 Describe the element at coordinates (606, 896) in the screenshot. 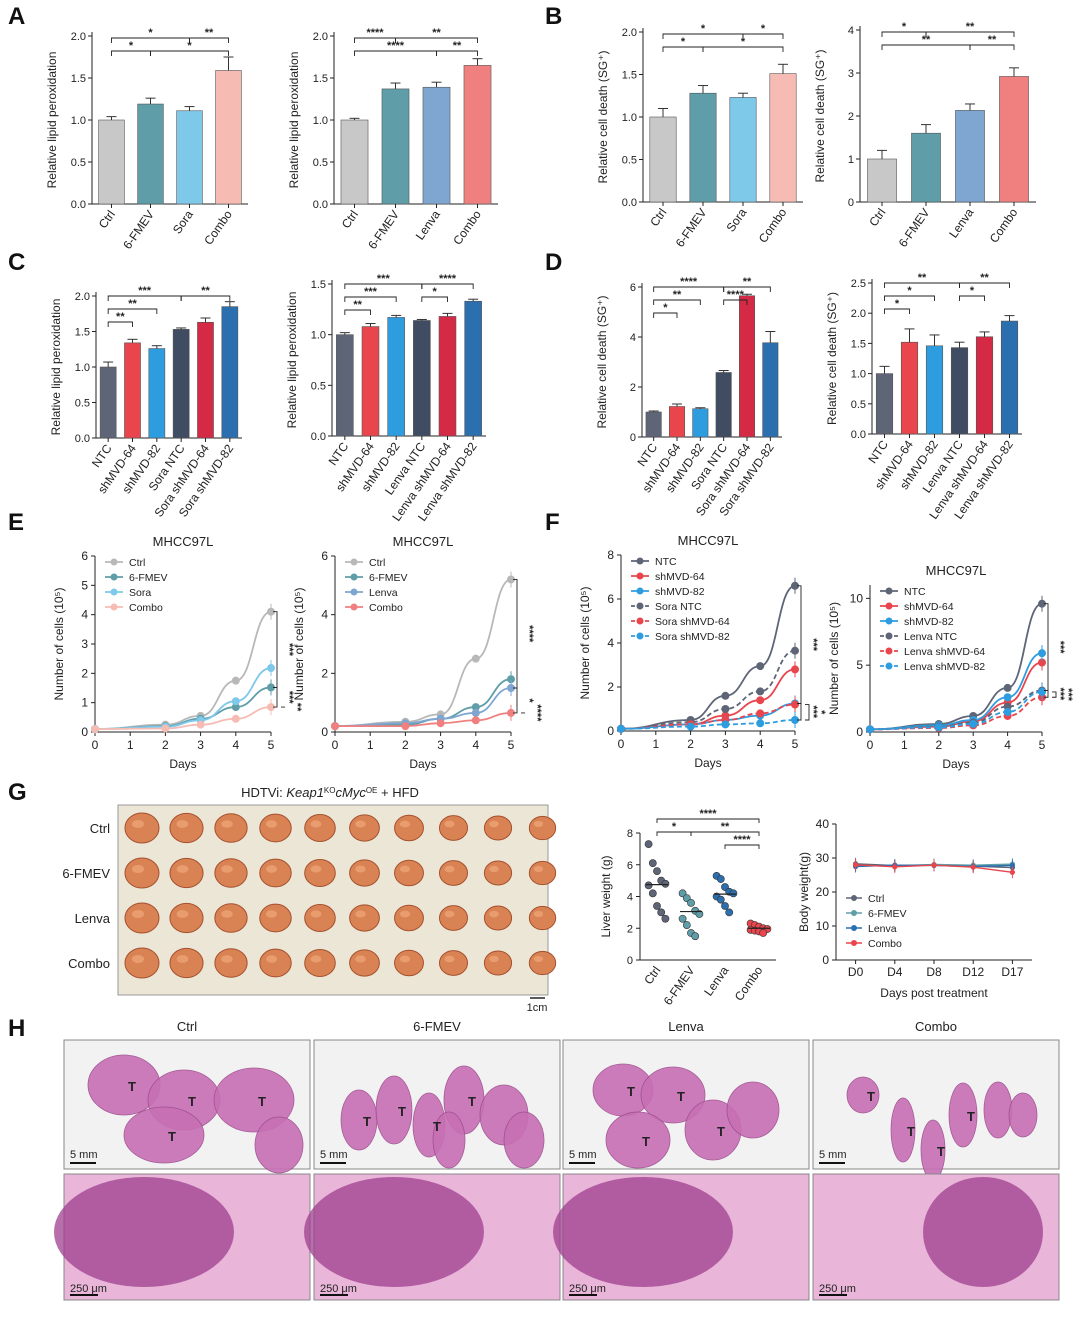

I see `y-axis-label: Liver weight (g)` at that location.